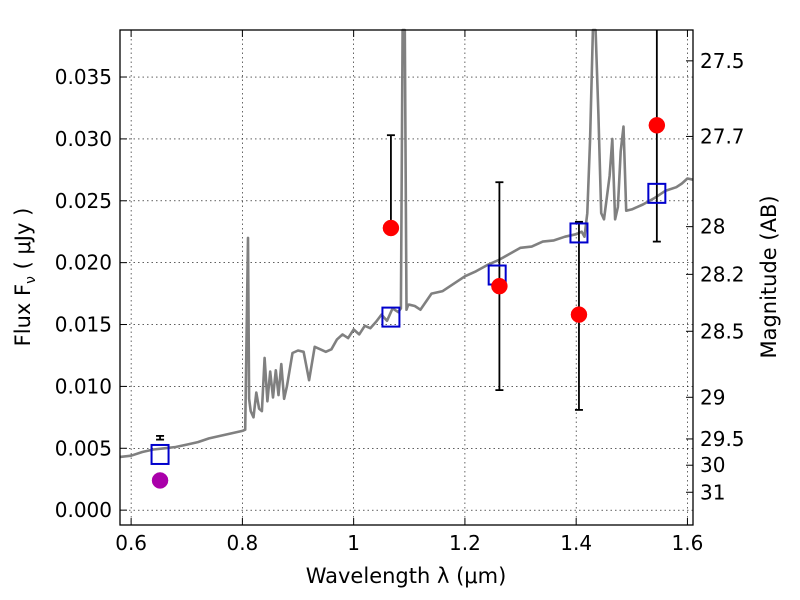 The width and height of the screenshot is (800, 600). What do you see at coordinates (23, 315) in the screenshot?
I see `y-axis-label-main: Flux F` at bounding box center [23, 315].